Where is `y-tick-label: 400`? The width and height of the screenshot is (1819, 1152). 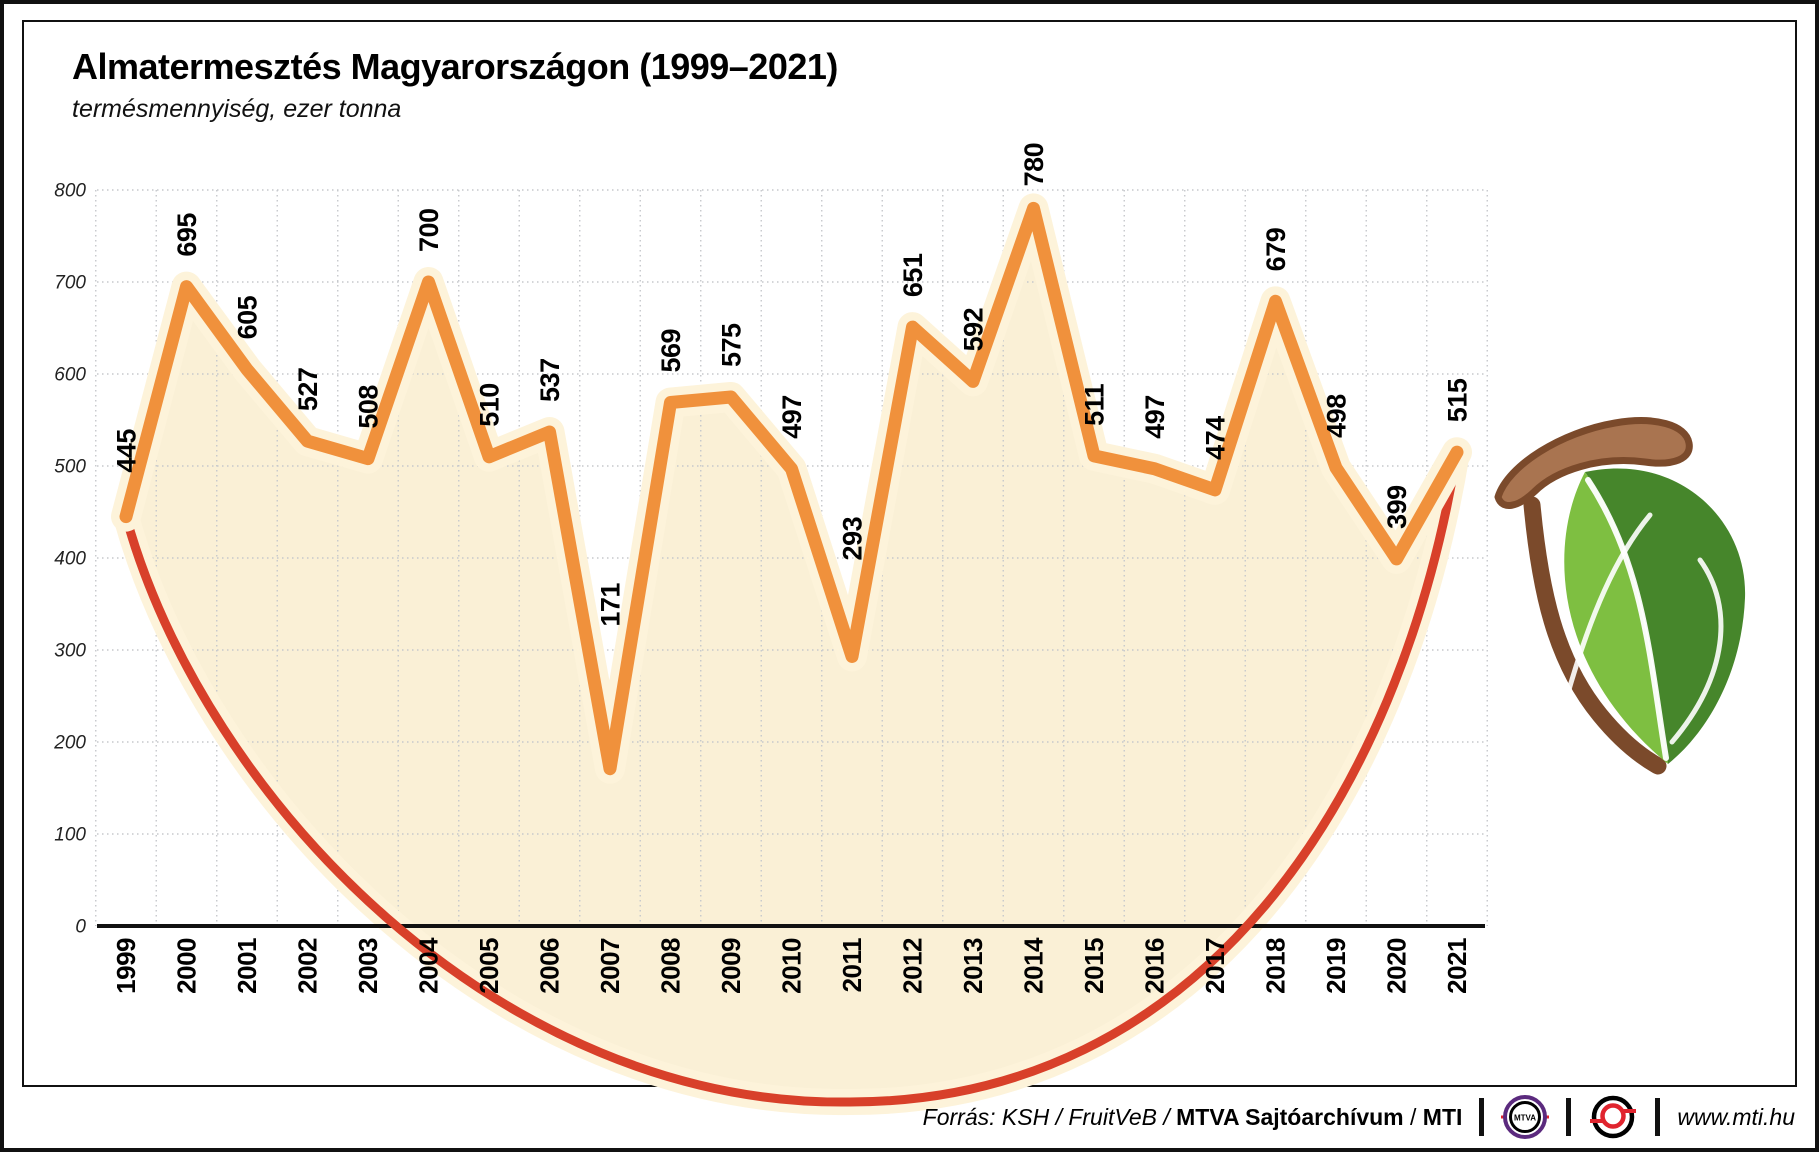
y-tick-label: 400 is located at coordinates (70, 559).